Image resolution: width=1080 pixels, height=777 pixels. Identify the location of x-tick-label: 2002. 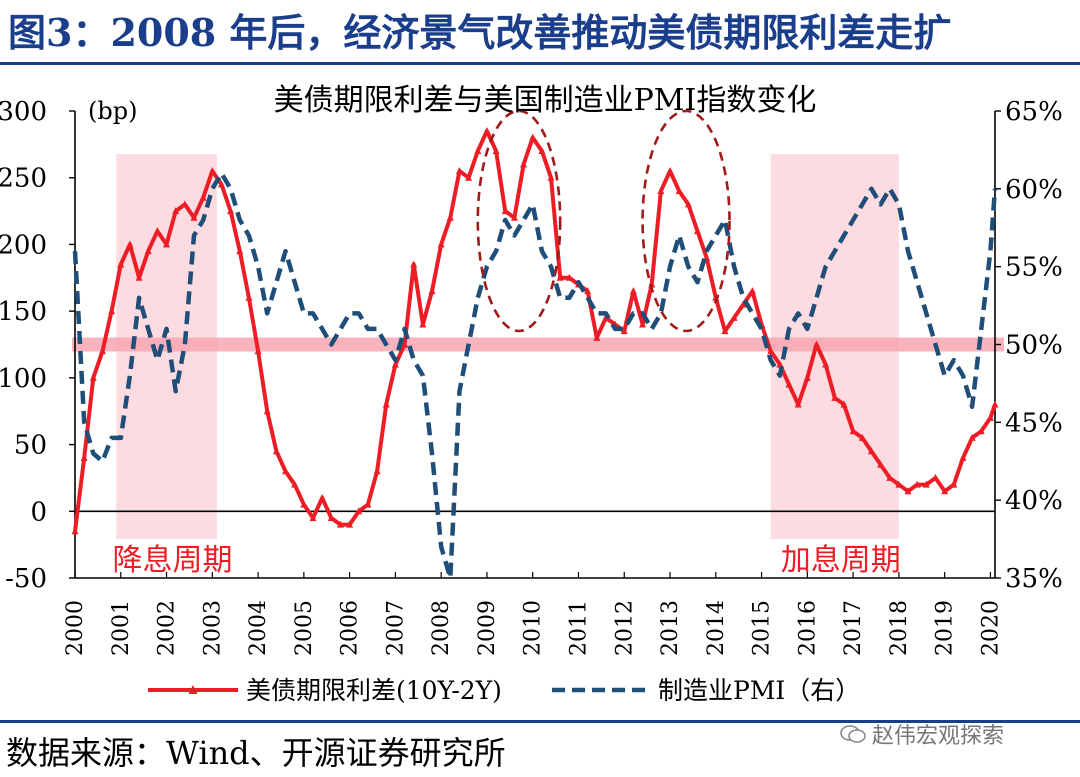
(167, 628).